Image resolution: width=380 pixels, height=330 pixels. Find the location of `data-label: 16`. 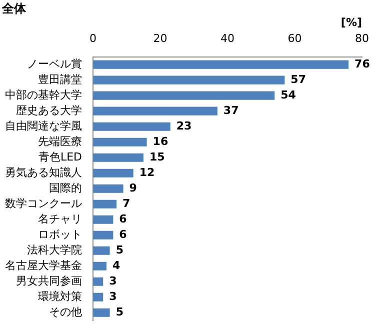

data-label: 16 is located at coordinates (160, 141).